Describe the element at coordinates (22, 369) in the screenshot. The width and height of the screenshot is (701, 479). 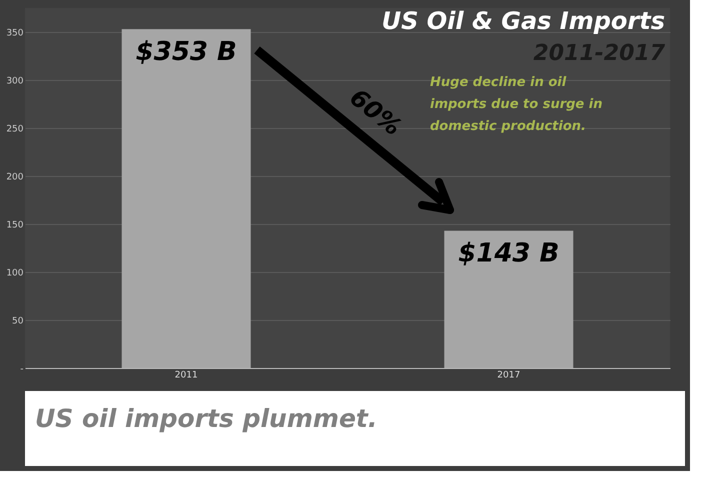
I see `y-tick-label: -` at that location.